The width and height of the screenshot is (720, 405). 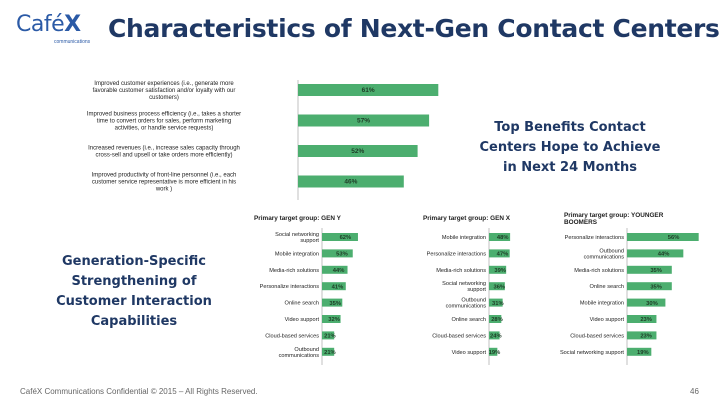 I want to click on callout-top-line-2: Centers Hope to Achieve, so click(x=570, y=147).